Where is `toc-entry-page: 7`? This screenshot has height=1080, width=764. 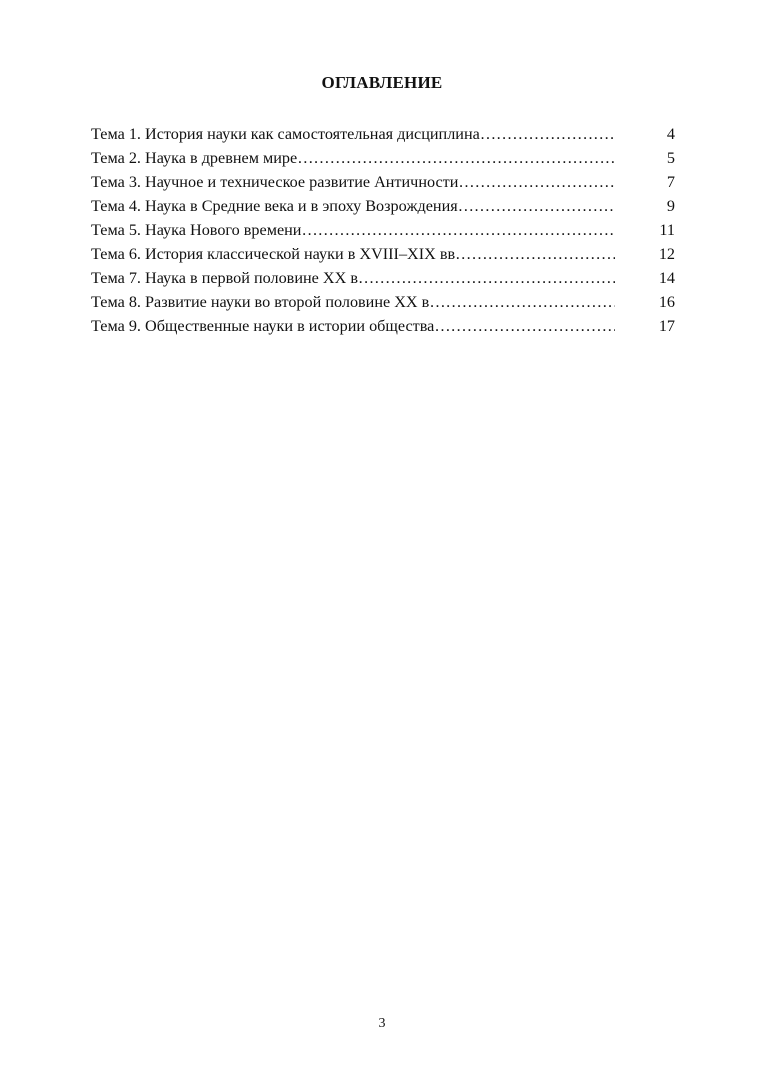
toc-entry-page: 7 is located at coordinates (670, 182).